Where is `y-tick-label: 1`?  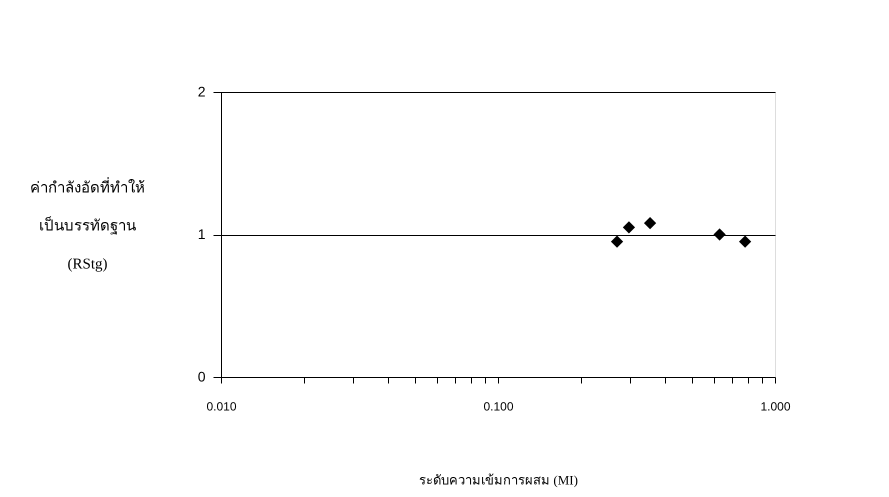 y-tick-label: 1 is located at coordinates (202, 234).